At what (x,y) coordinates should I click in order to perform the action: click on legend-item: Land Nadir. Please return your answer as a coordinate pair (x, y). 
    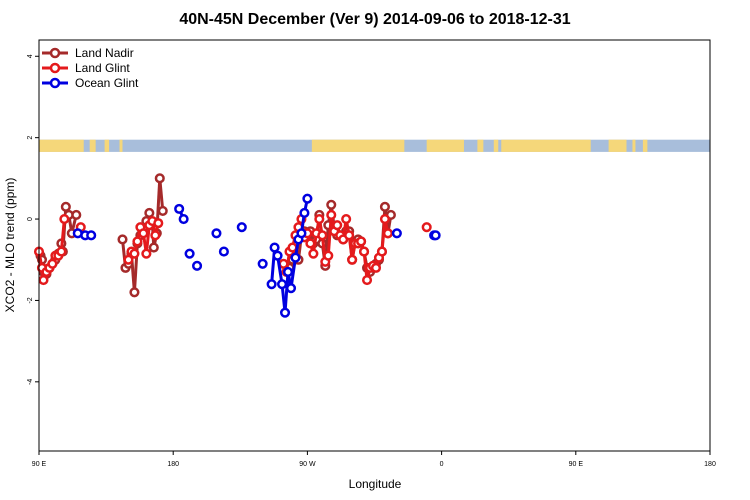
    Looking at the image, I should click on (88, 53).